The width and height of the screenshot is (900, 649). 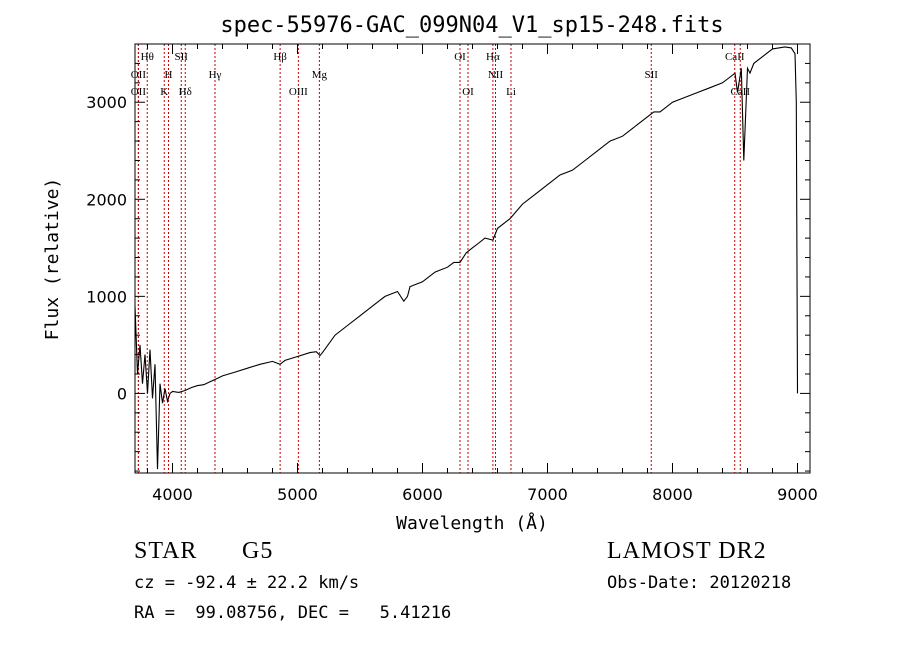 What do you see at coordinates (185, 92) in the screenshot?
I see `line-marker-label: Hδ` at bounding box center [185, 92].